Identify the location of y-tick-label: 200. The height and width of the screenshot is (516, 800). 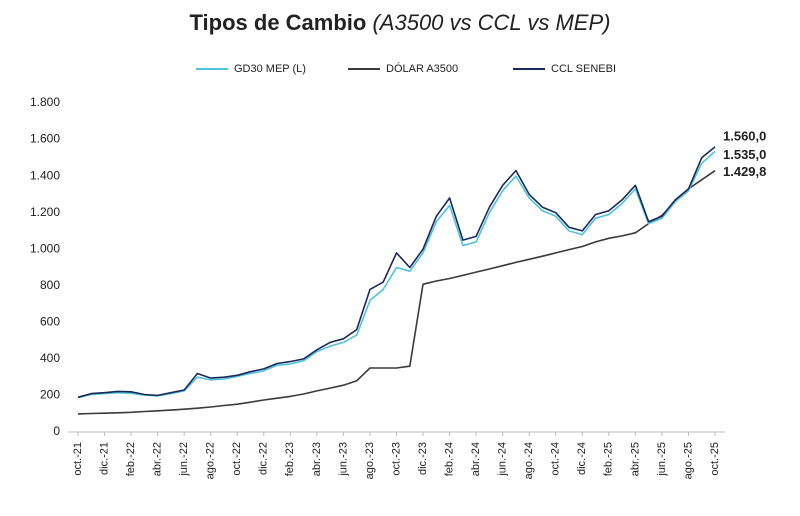
(50, 395).